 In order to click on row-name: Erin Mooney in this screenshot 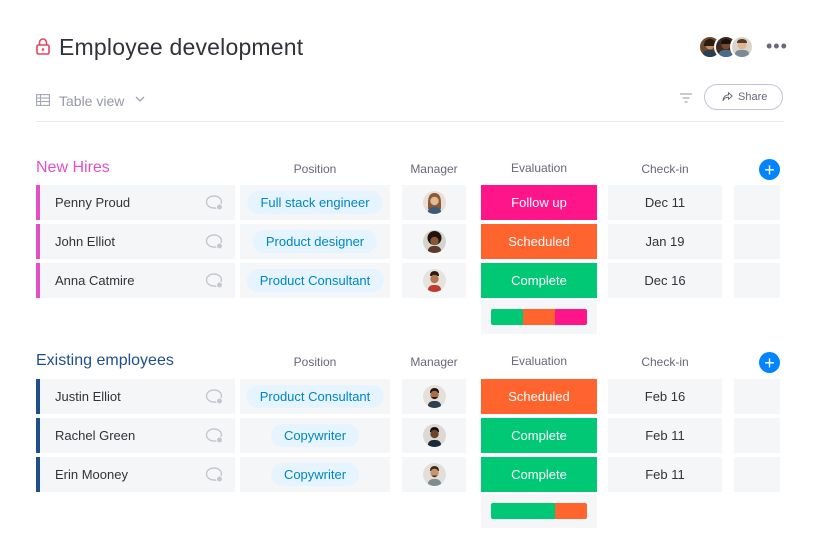, I will do `click(91, 474)`.